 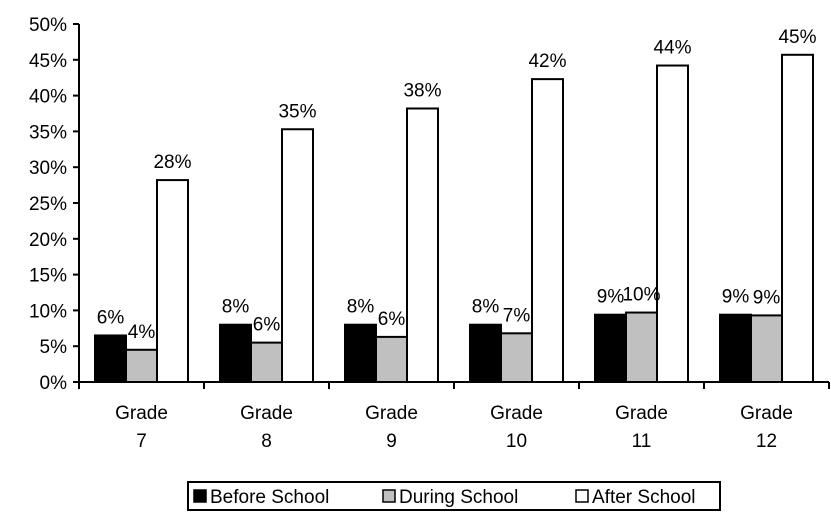 I want to click on y-axis: 0% 5% 10% 15% 20% 25% 30% 35% 40% 45% 50%, so click(x=54, y=204).